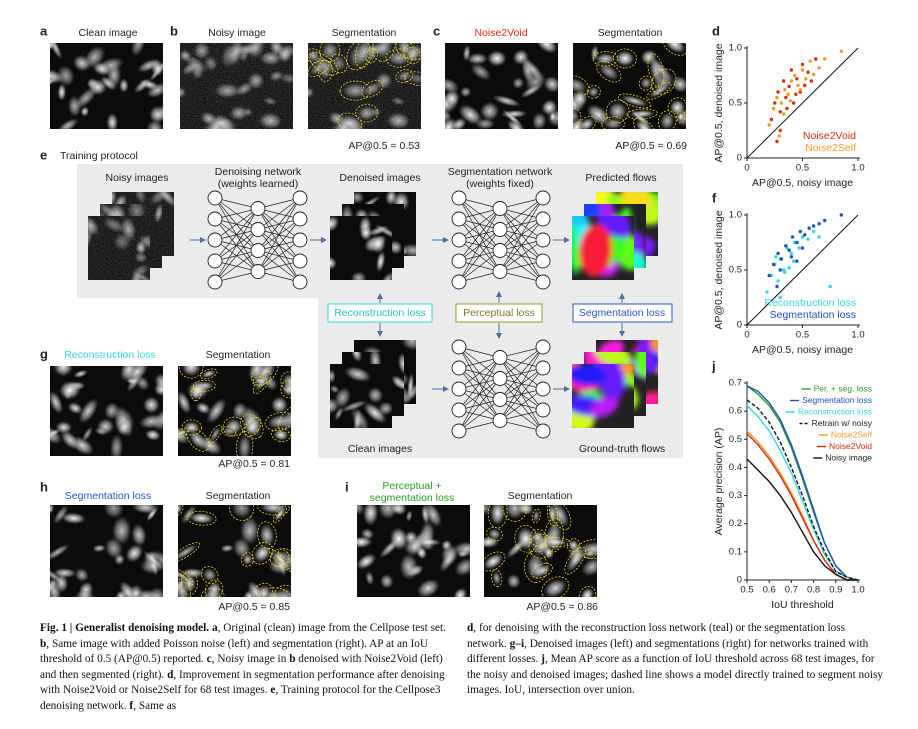 The width and height of the screenshot is (918, 729). I want to click on y-tick-label: 0.4, so click(735, 467).